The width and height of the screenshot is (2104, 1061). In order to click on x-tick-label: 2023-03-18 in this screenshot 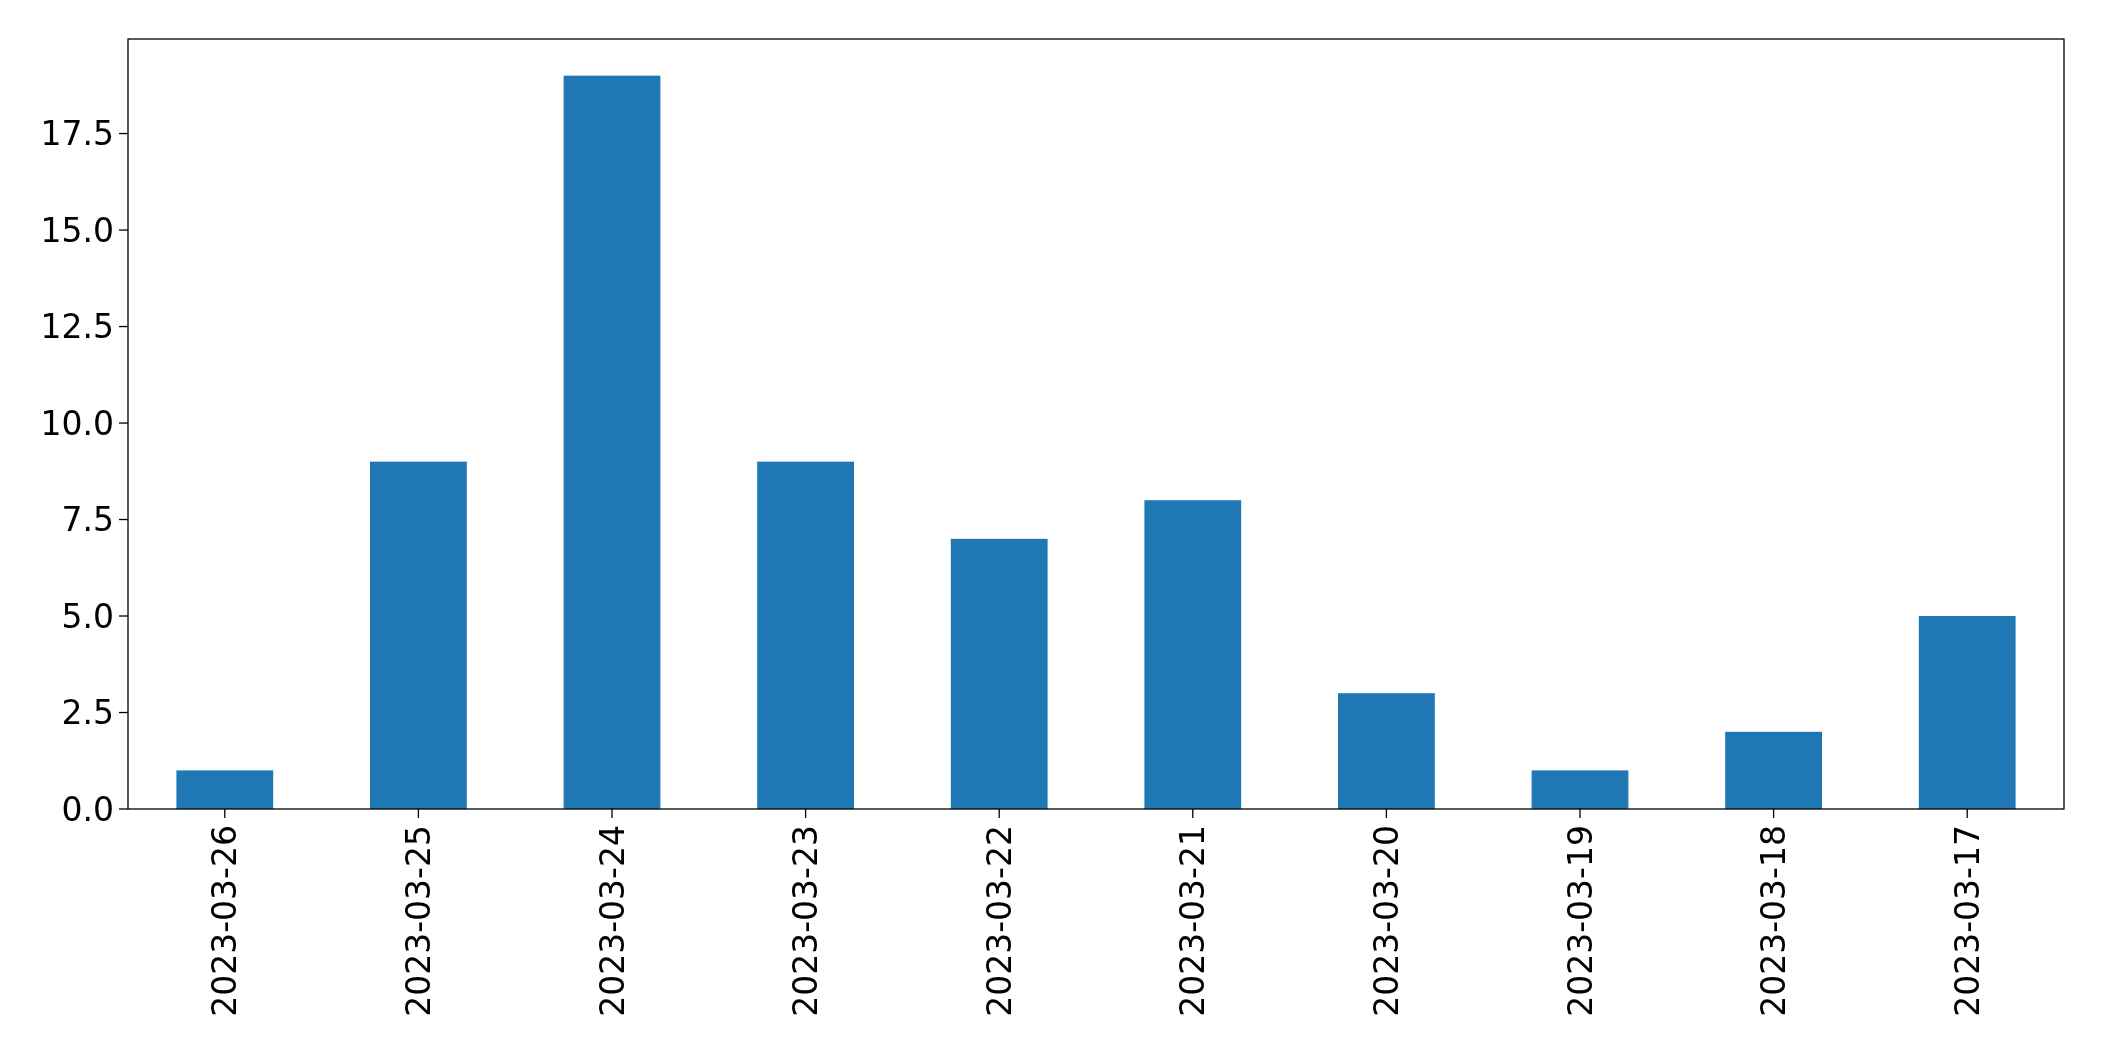, I will do `click(1774, 921)`.